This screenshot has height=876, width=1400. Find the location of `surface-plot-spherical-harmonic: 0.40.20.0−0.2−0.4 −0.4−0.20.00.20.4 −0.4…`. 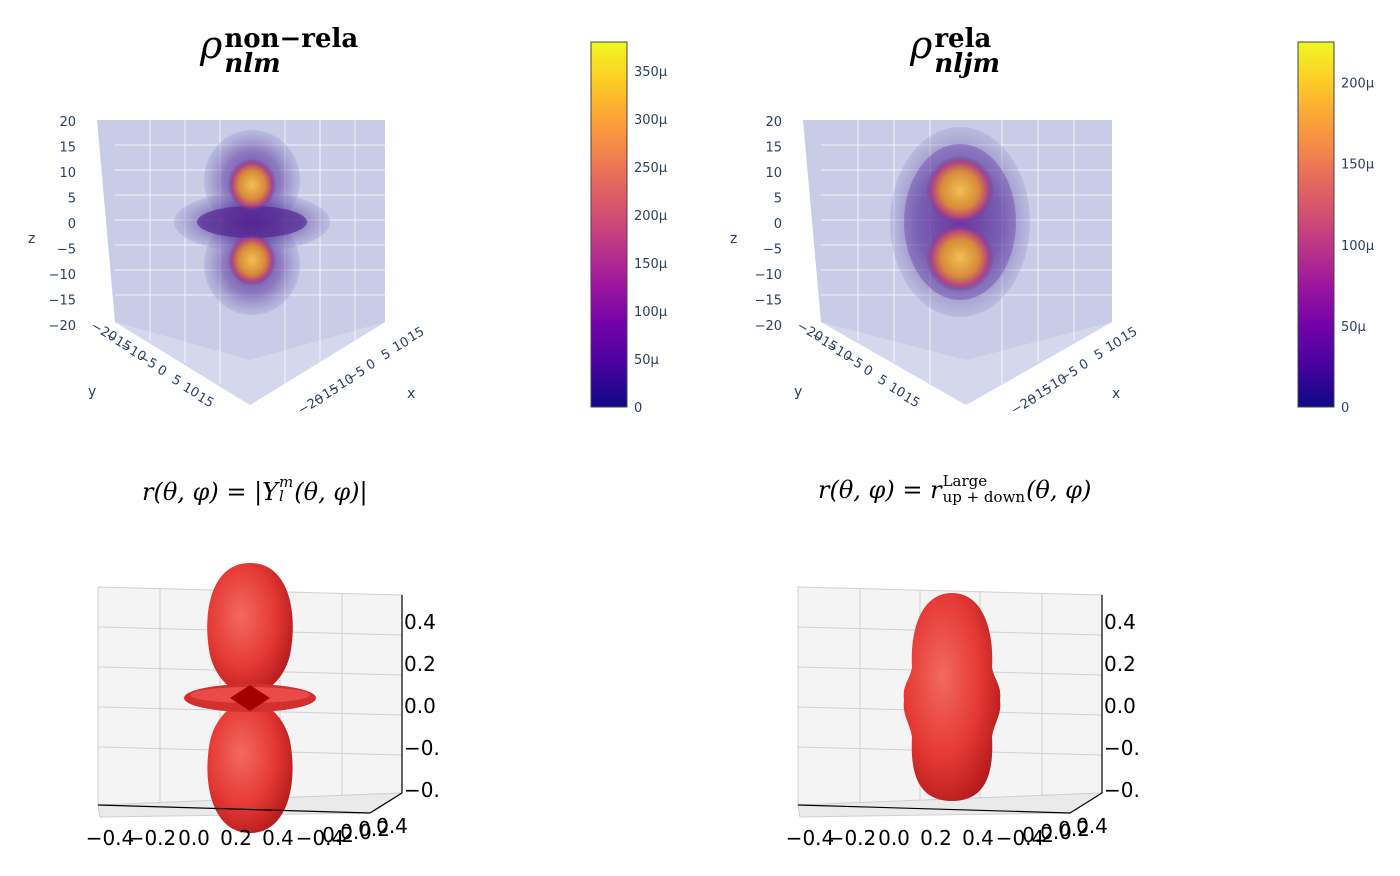

surface-plot-spherical-harmonic: 0.40.20.0−0.2−0.4 −0.4−0.20.00.20.4 −0.4… is located at coordinates (260, 705).